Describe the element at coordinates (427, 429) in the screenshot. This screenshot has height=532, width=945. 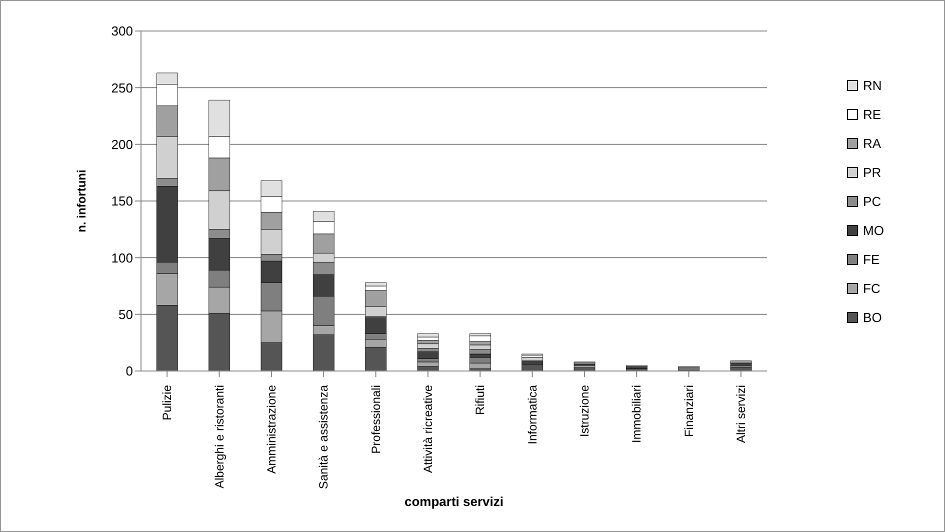
I see `x-tick-label: Attività ricreative` at that location.